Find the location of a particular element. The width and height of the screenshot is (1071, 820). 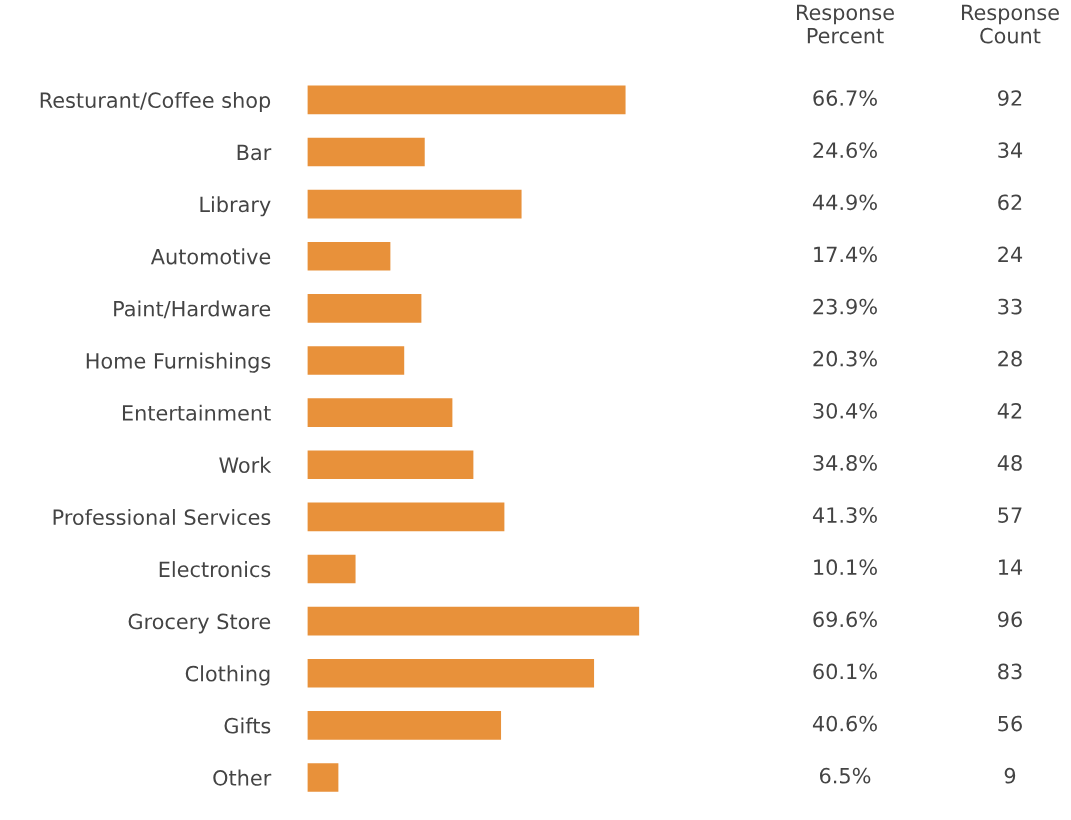

text: 57 is located at coordinates (1010, 515).